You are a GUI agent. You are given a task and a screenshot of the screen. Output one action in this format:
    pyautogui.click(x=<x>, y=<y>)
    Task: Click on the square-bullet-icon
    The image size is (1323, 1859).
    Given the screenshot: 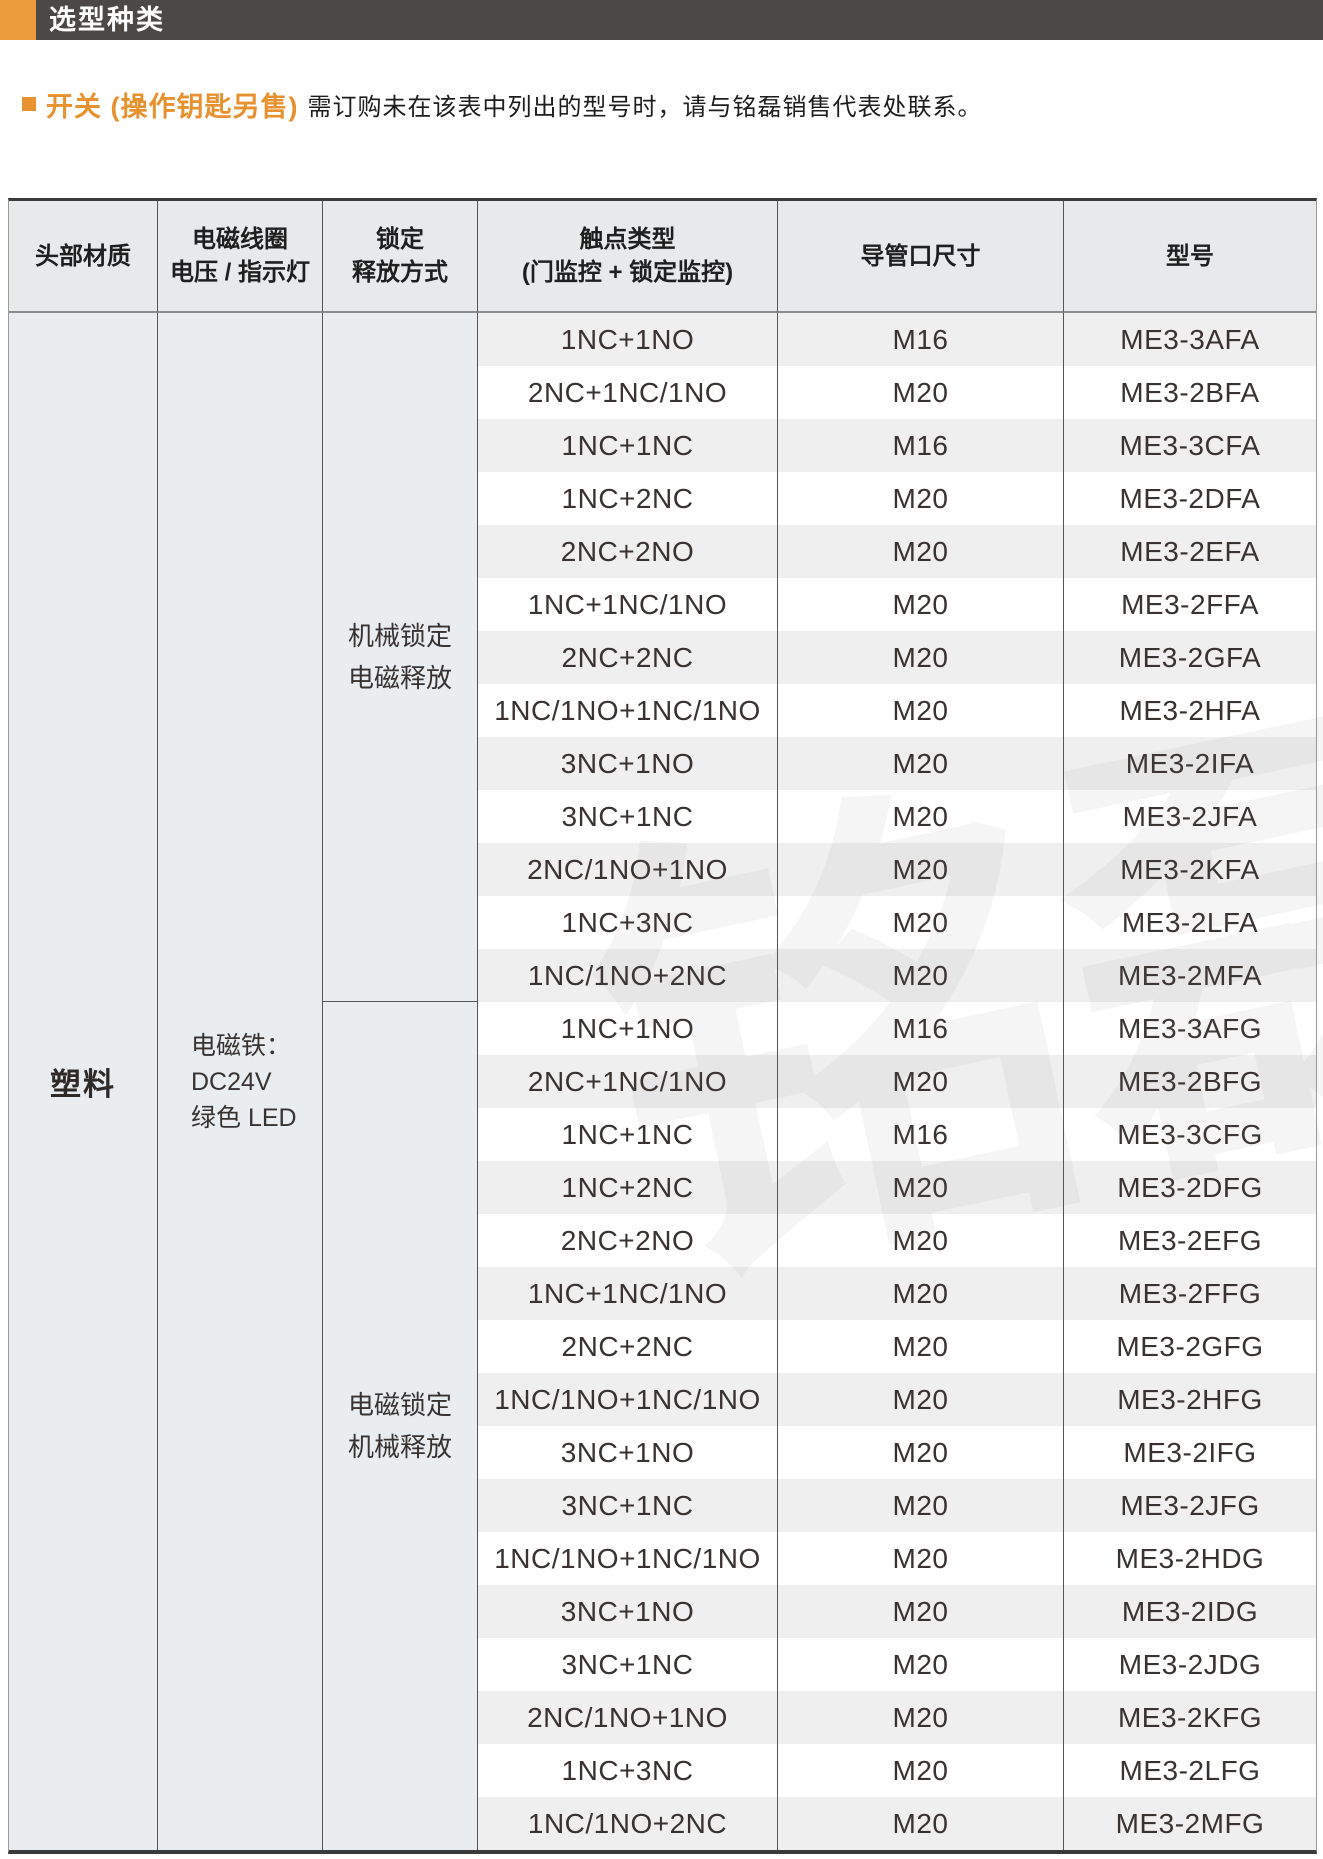 What is the action you would take?
    pyautogui.click(x=29, y=104)
    